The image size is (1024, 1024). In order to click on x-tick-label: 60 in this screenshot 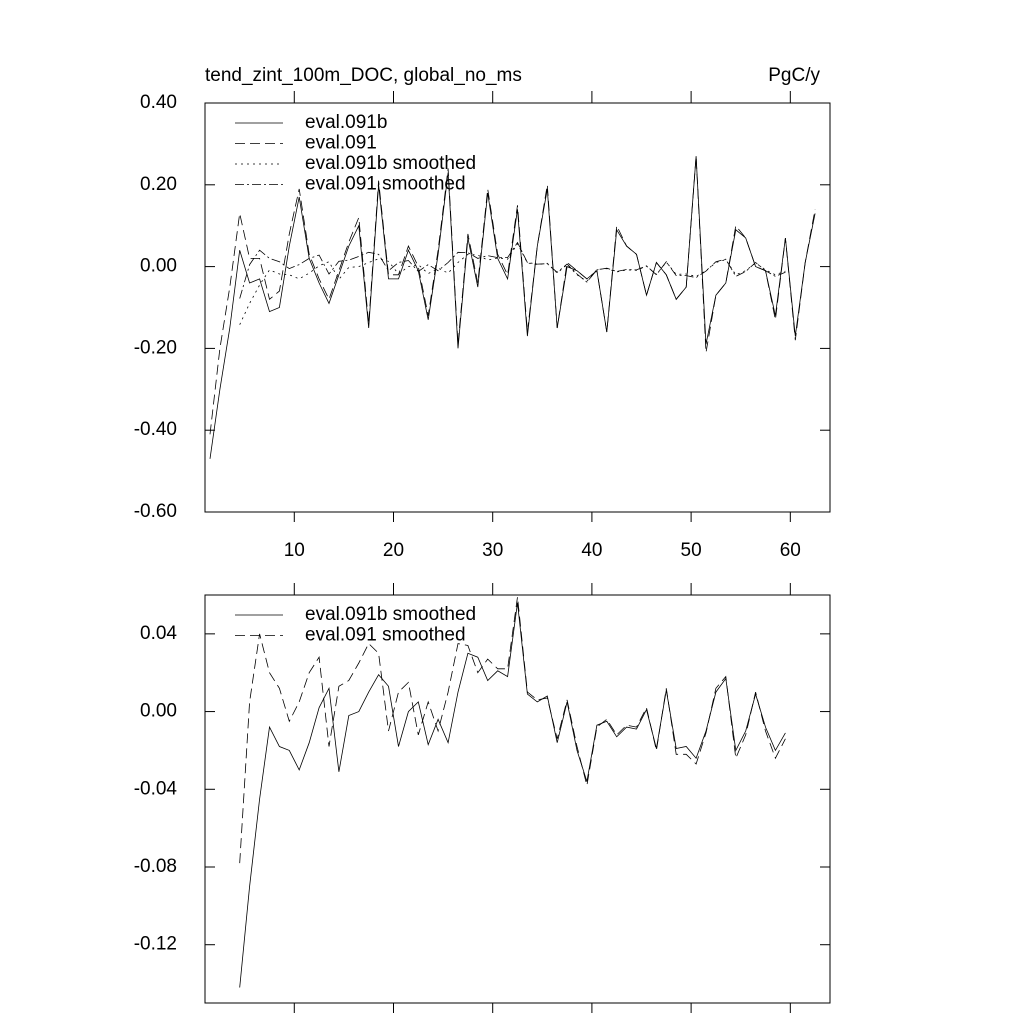, I will do `click(790, 550)`.